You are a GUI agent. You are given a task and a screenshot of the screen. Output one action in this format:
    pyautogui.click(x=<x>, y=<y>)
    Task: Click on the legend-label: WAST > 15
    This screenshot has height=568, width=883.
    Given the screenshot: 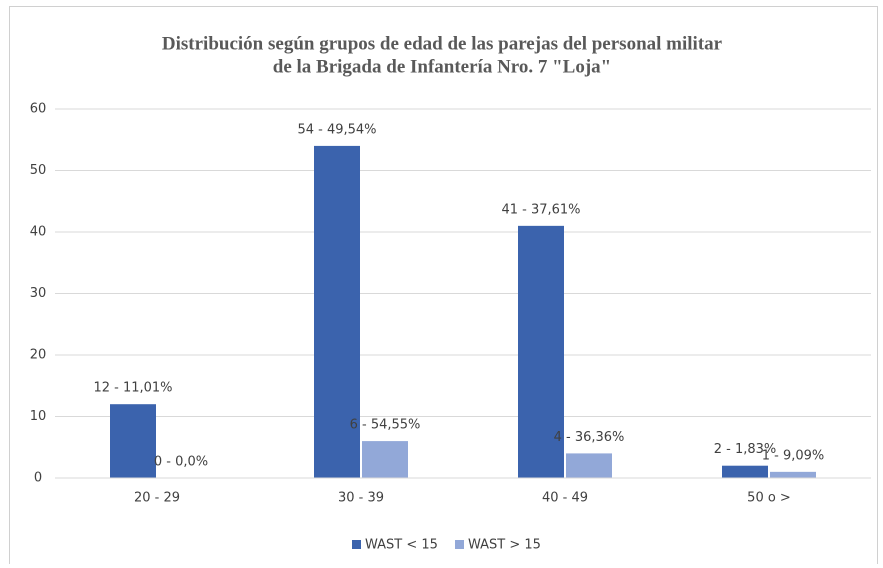 What is the action you would take?
    pyautogui.click(x=504, y=545)
    